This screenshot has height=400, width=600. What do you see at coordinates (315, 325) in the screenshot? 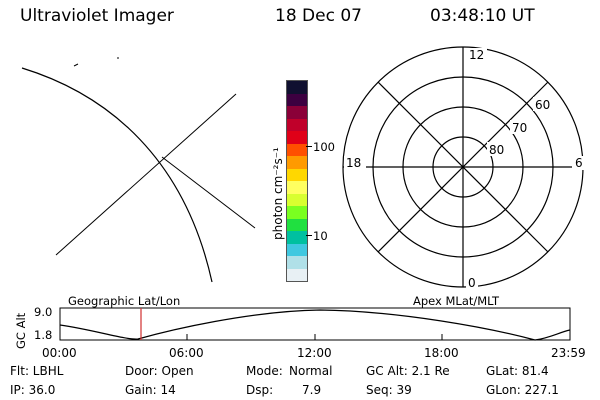
I see `orbit-altitude-curve` at bounding box center [315, 325].